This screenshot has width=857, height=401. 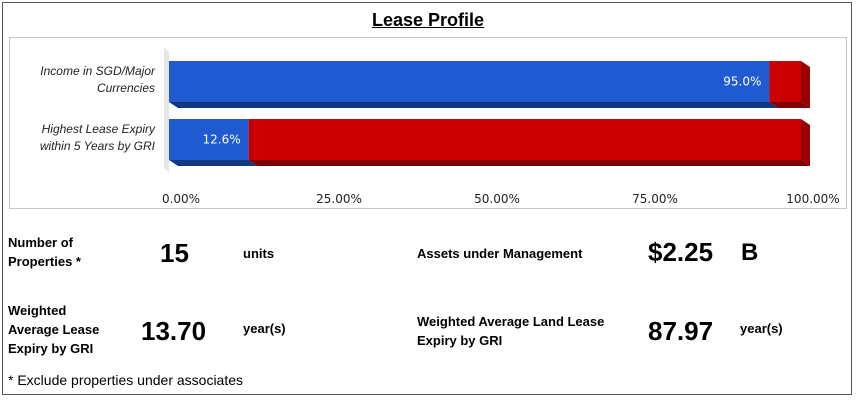 I want to click on properties-value: 15, so click(x=174, y=253).